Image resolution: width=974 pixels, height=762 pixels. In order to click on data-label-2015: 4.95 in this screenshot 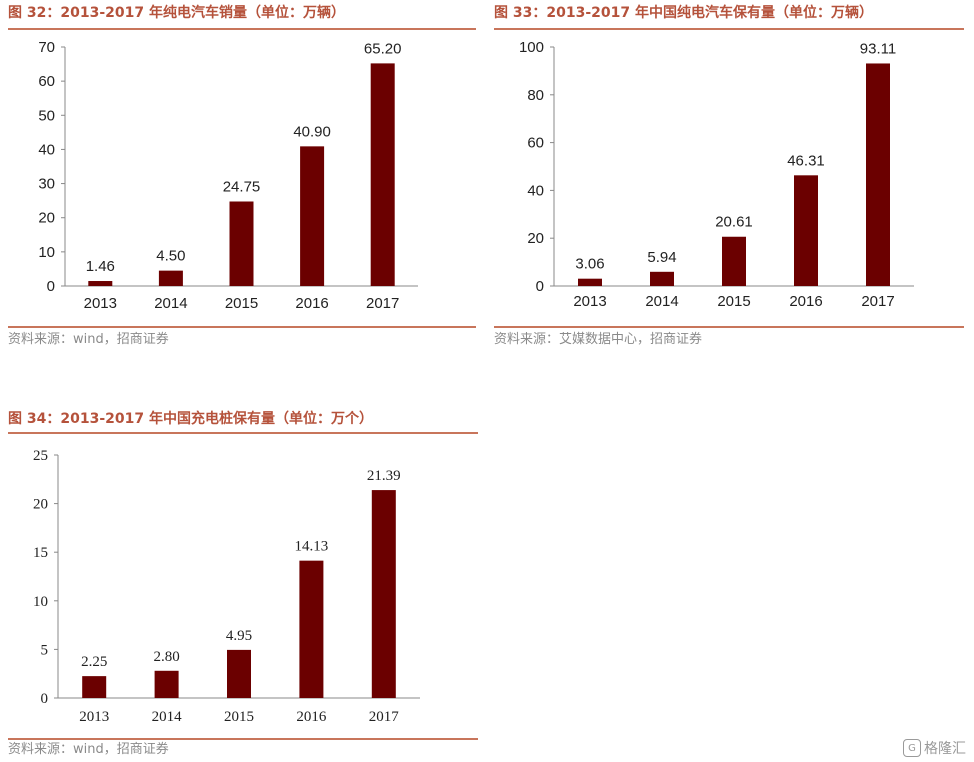, I will do `click(239, 636)`.